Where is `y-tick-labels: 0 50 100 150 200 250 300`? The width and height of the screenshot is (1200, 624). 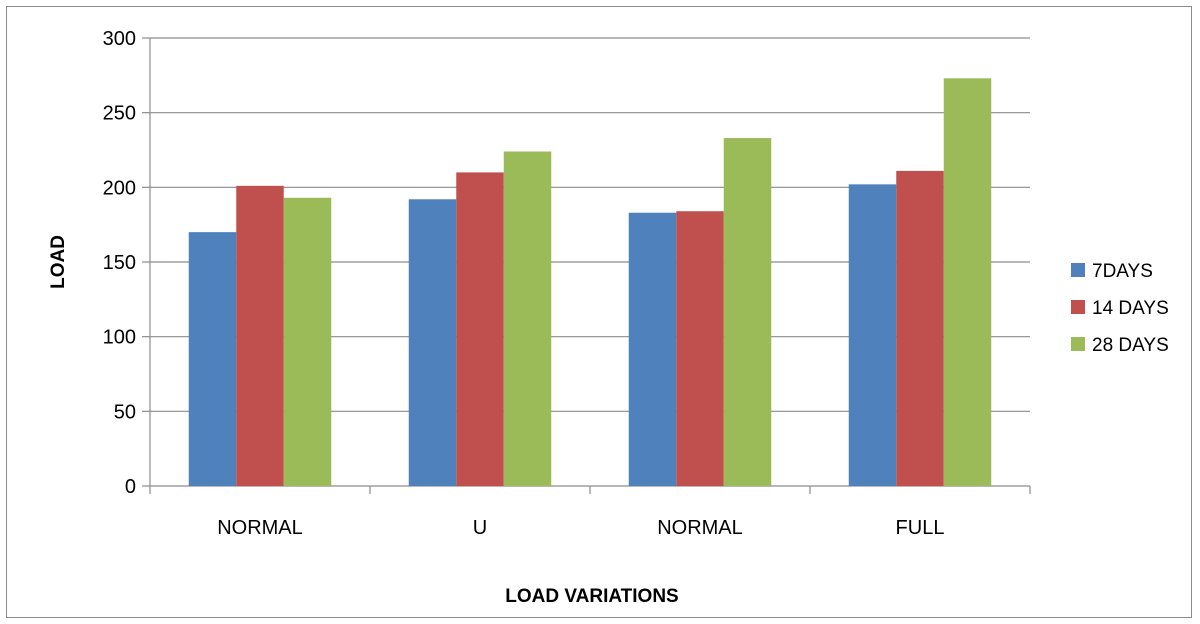 y-tick-labels: 0 50 100 150 200 250 300 is located at coordinates (119, 263).